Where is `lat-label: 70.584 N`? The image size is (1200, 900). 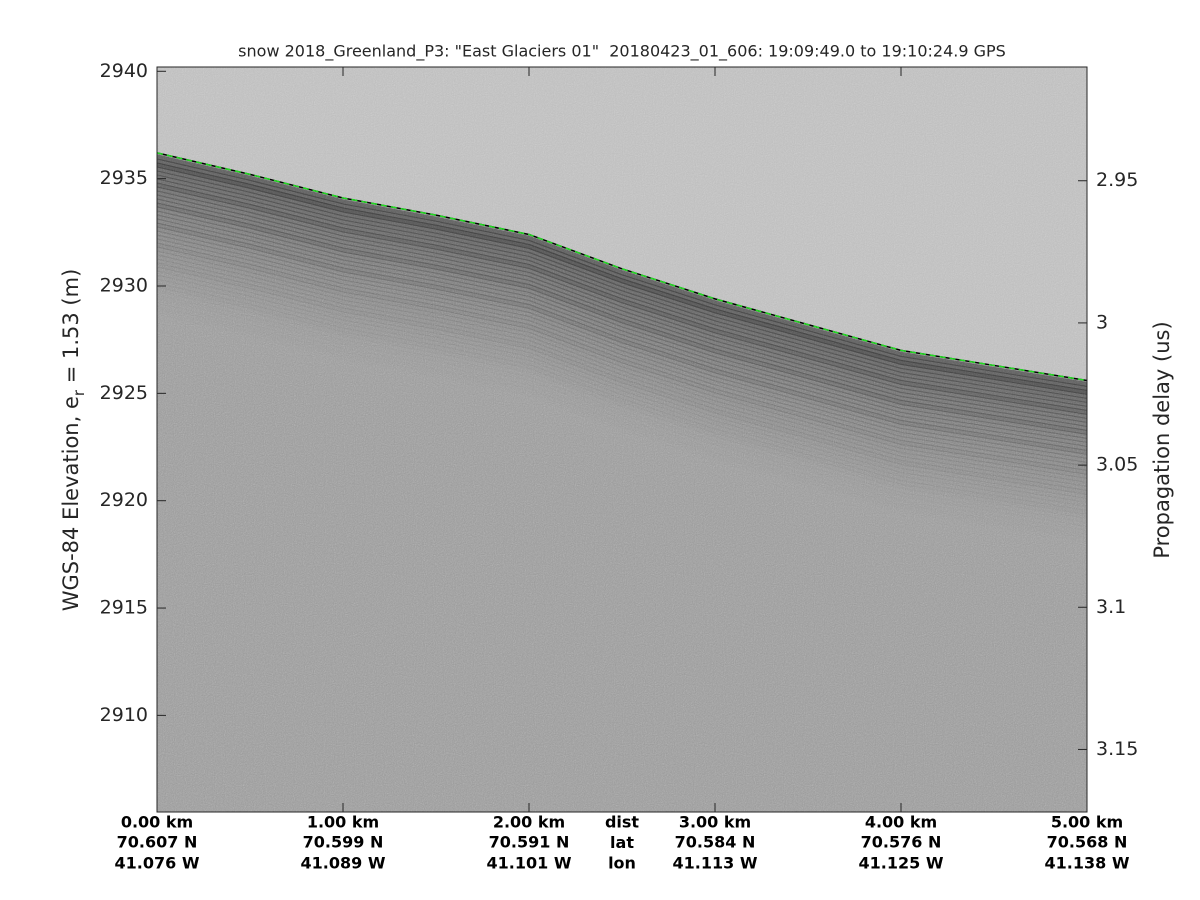
lat-label: 70.584 N is located at coordinates (715, 842).